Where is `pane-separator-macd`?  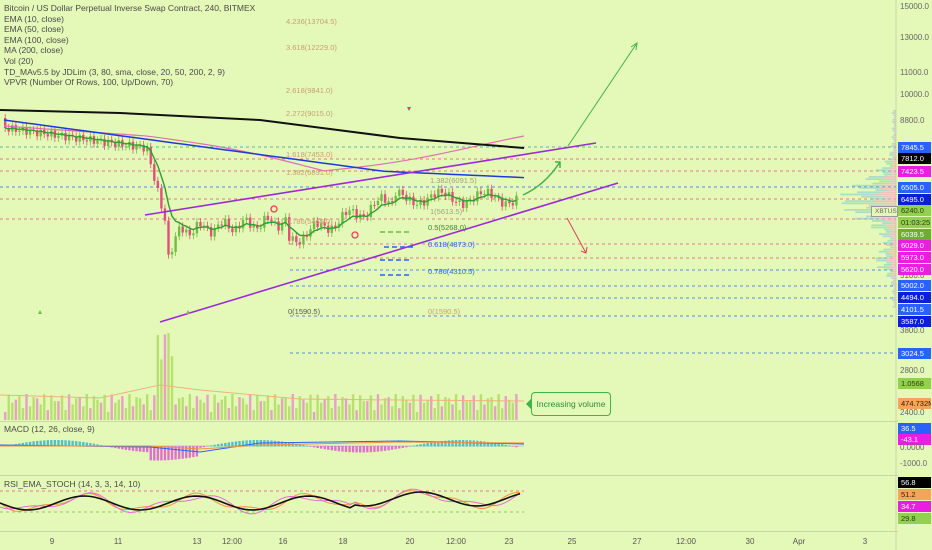
pane-separator-macd is located at coordinates (449, 421).